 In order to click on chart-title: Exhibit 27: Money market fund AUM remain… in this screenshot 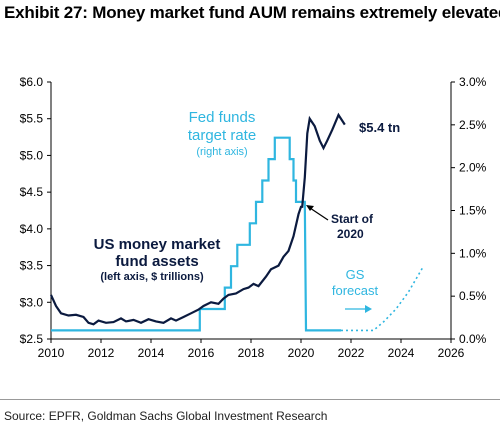, I will do `click(252, 12)`.